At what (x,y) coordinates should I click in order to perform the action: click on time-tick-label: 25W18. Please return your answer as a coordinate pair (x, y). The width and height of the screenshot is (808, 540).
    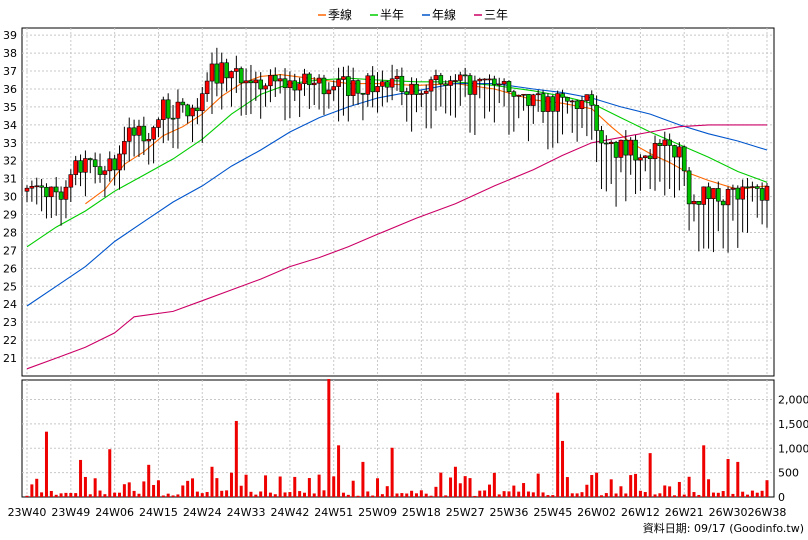
    Looking at the image, I should click on (421, 512).